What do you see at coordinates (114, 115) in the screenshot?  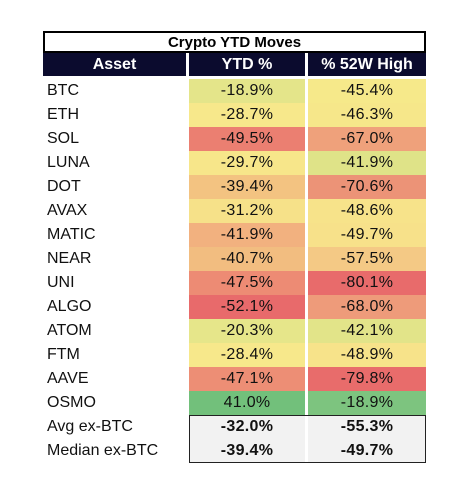 I see `asset-name: ETH` at bounding box center [114, 115].